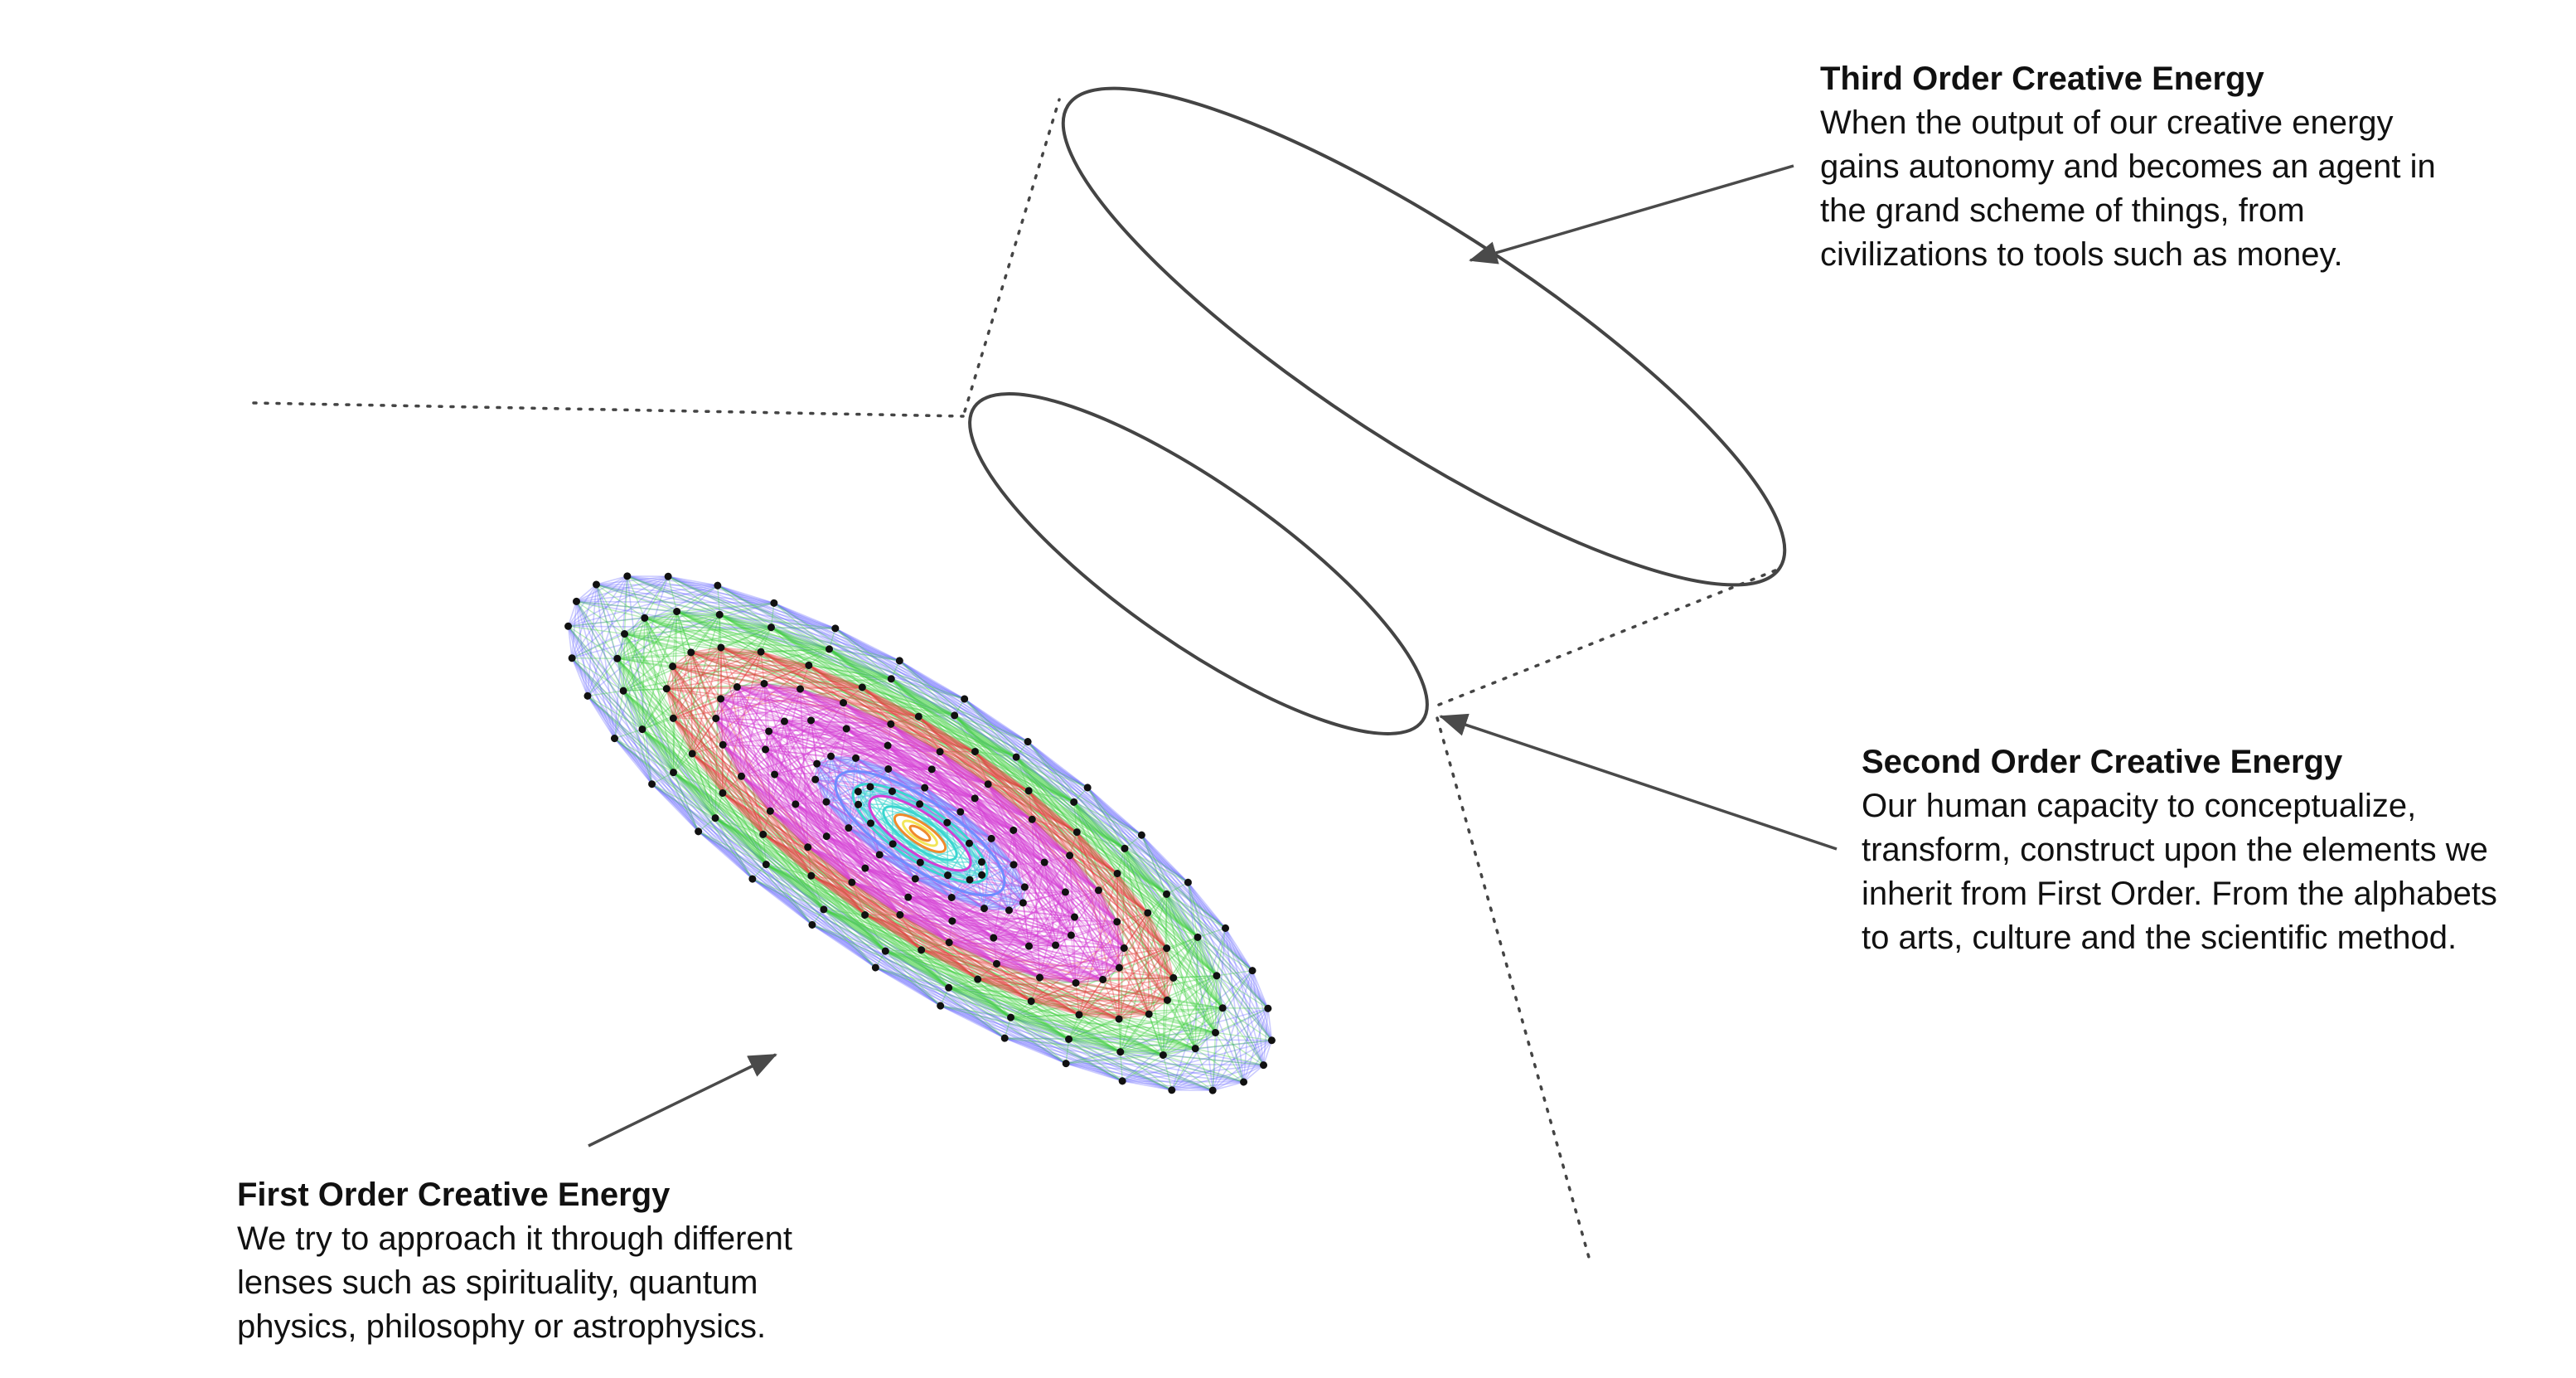 Image resolution: width=2576 pixels, height=1378 pixels. I want to click on core-ring, so click(920, 833).